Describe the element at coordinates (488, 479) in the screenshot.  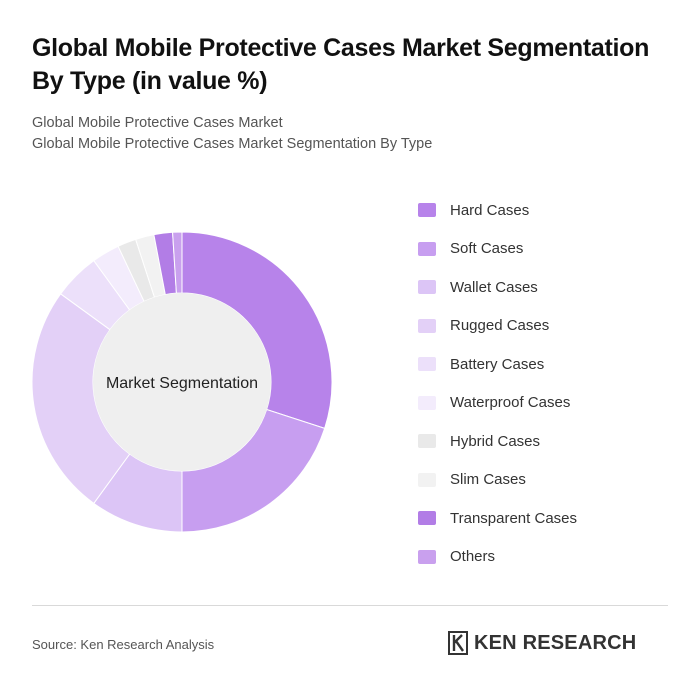
I see `legend-label: Slim Cases` at that location.